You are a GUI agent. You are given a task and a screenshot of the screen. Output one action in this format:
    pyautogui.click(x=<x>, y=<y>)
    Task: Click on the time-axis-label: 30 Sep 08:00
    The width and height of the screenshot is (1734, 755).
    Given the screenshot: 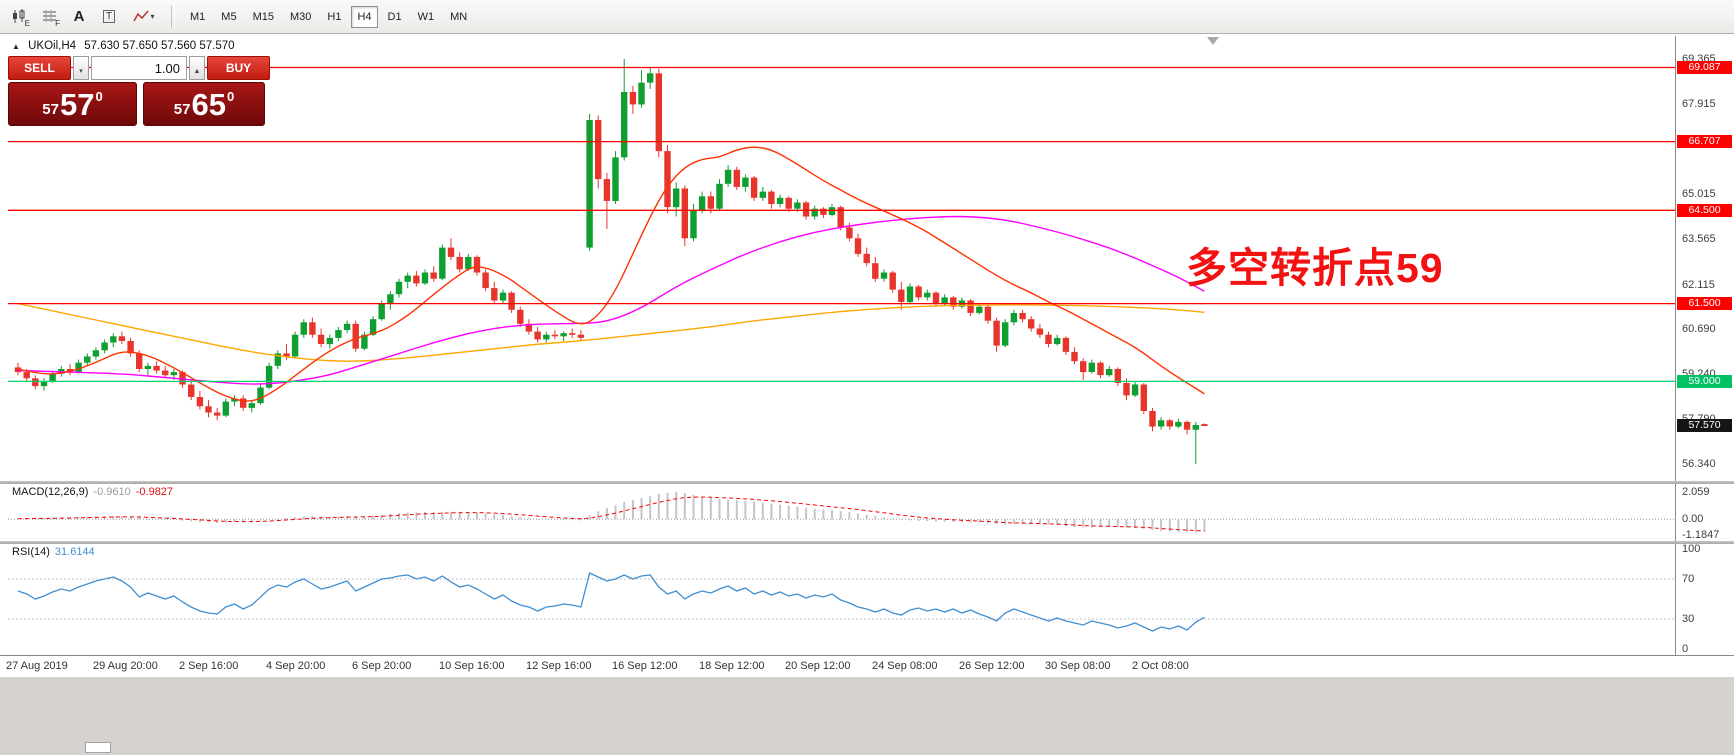 What is the action you would take?
    pyautogui.click(x=1078, y=666)
    